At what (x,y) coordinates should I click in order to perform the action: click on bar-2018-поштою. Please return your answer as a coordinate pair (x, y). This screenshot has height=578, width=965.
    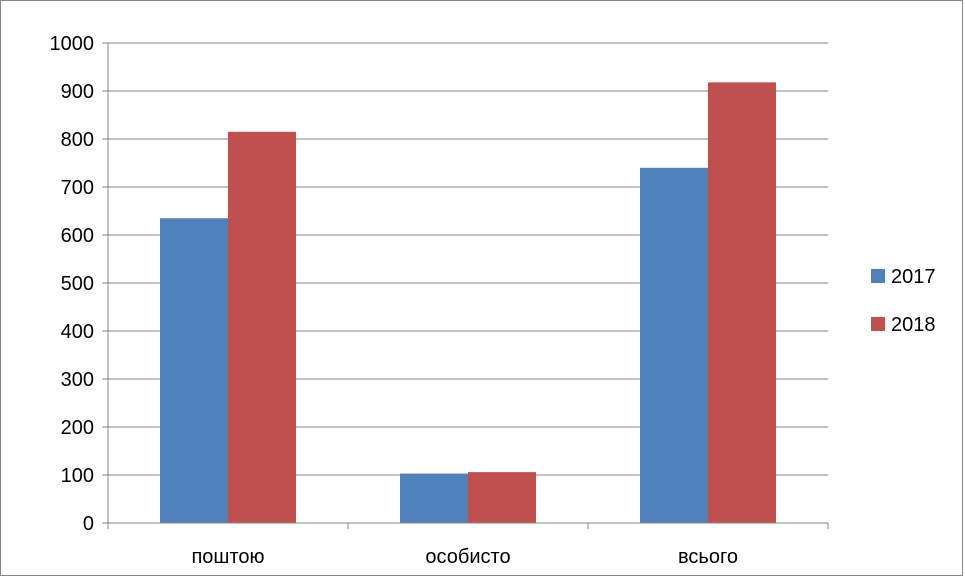
    Looking at the image, I should click on (262, 327).